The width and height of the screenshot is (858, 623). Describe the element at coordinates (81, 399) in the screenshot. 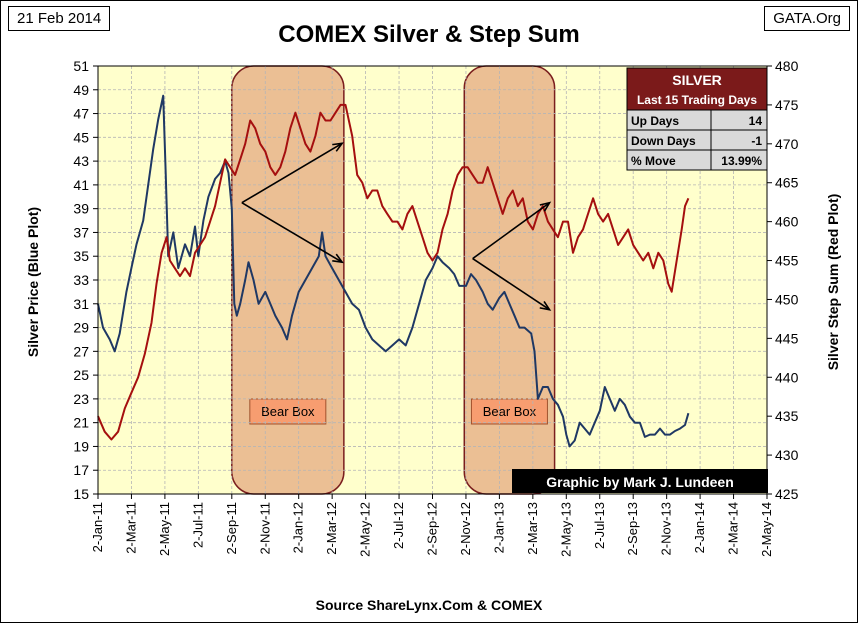

I see `y-left-tick-label: 23` at that location.